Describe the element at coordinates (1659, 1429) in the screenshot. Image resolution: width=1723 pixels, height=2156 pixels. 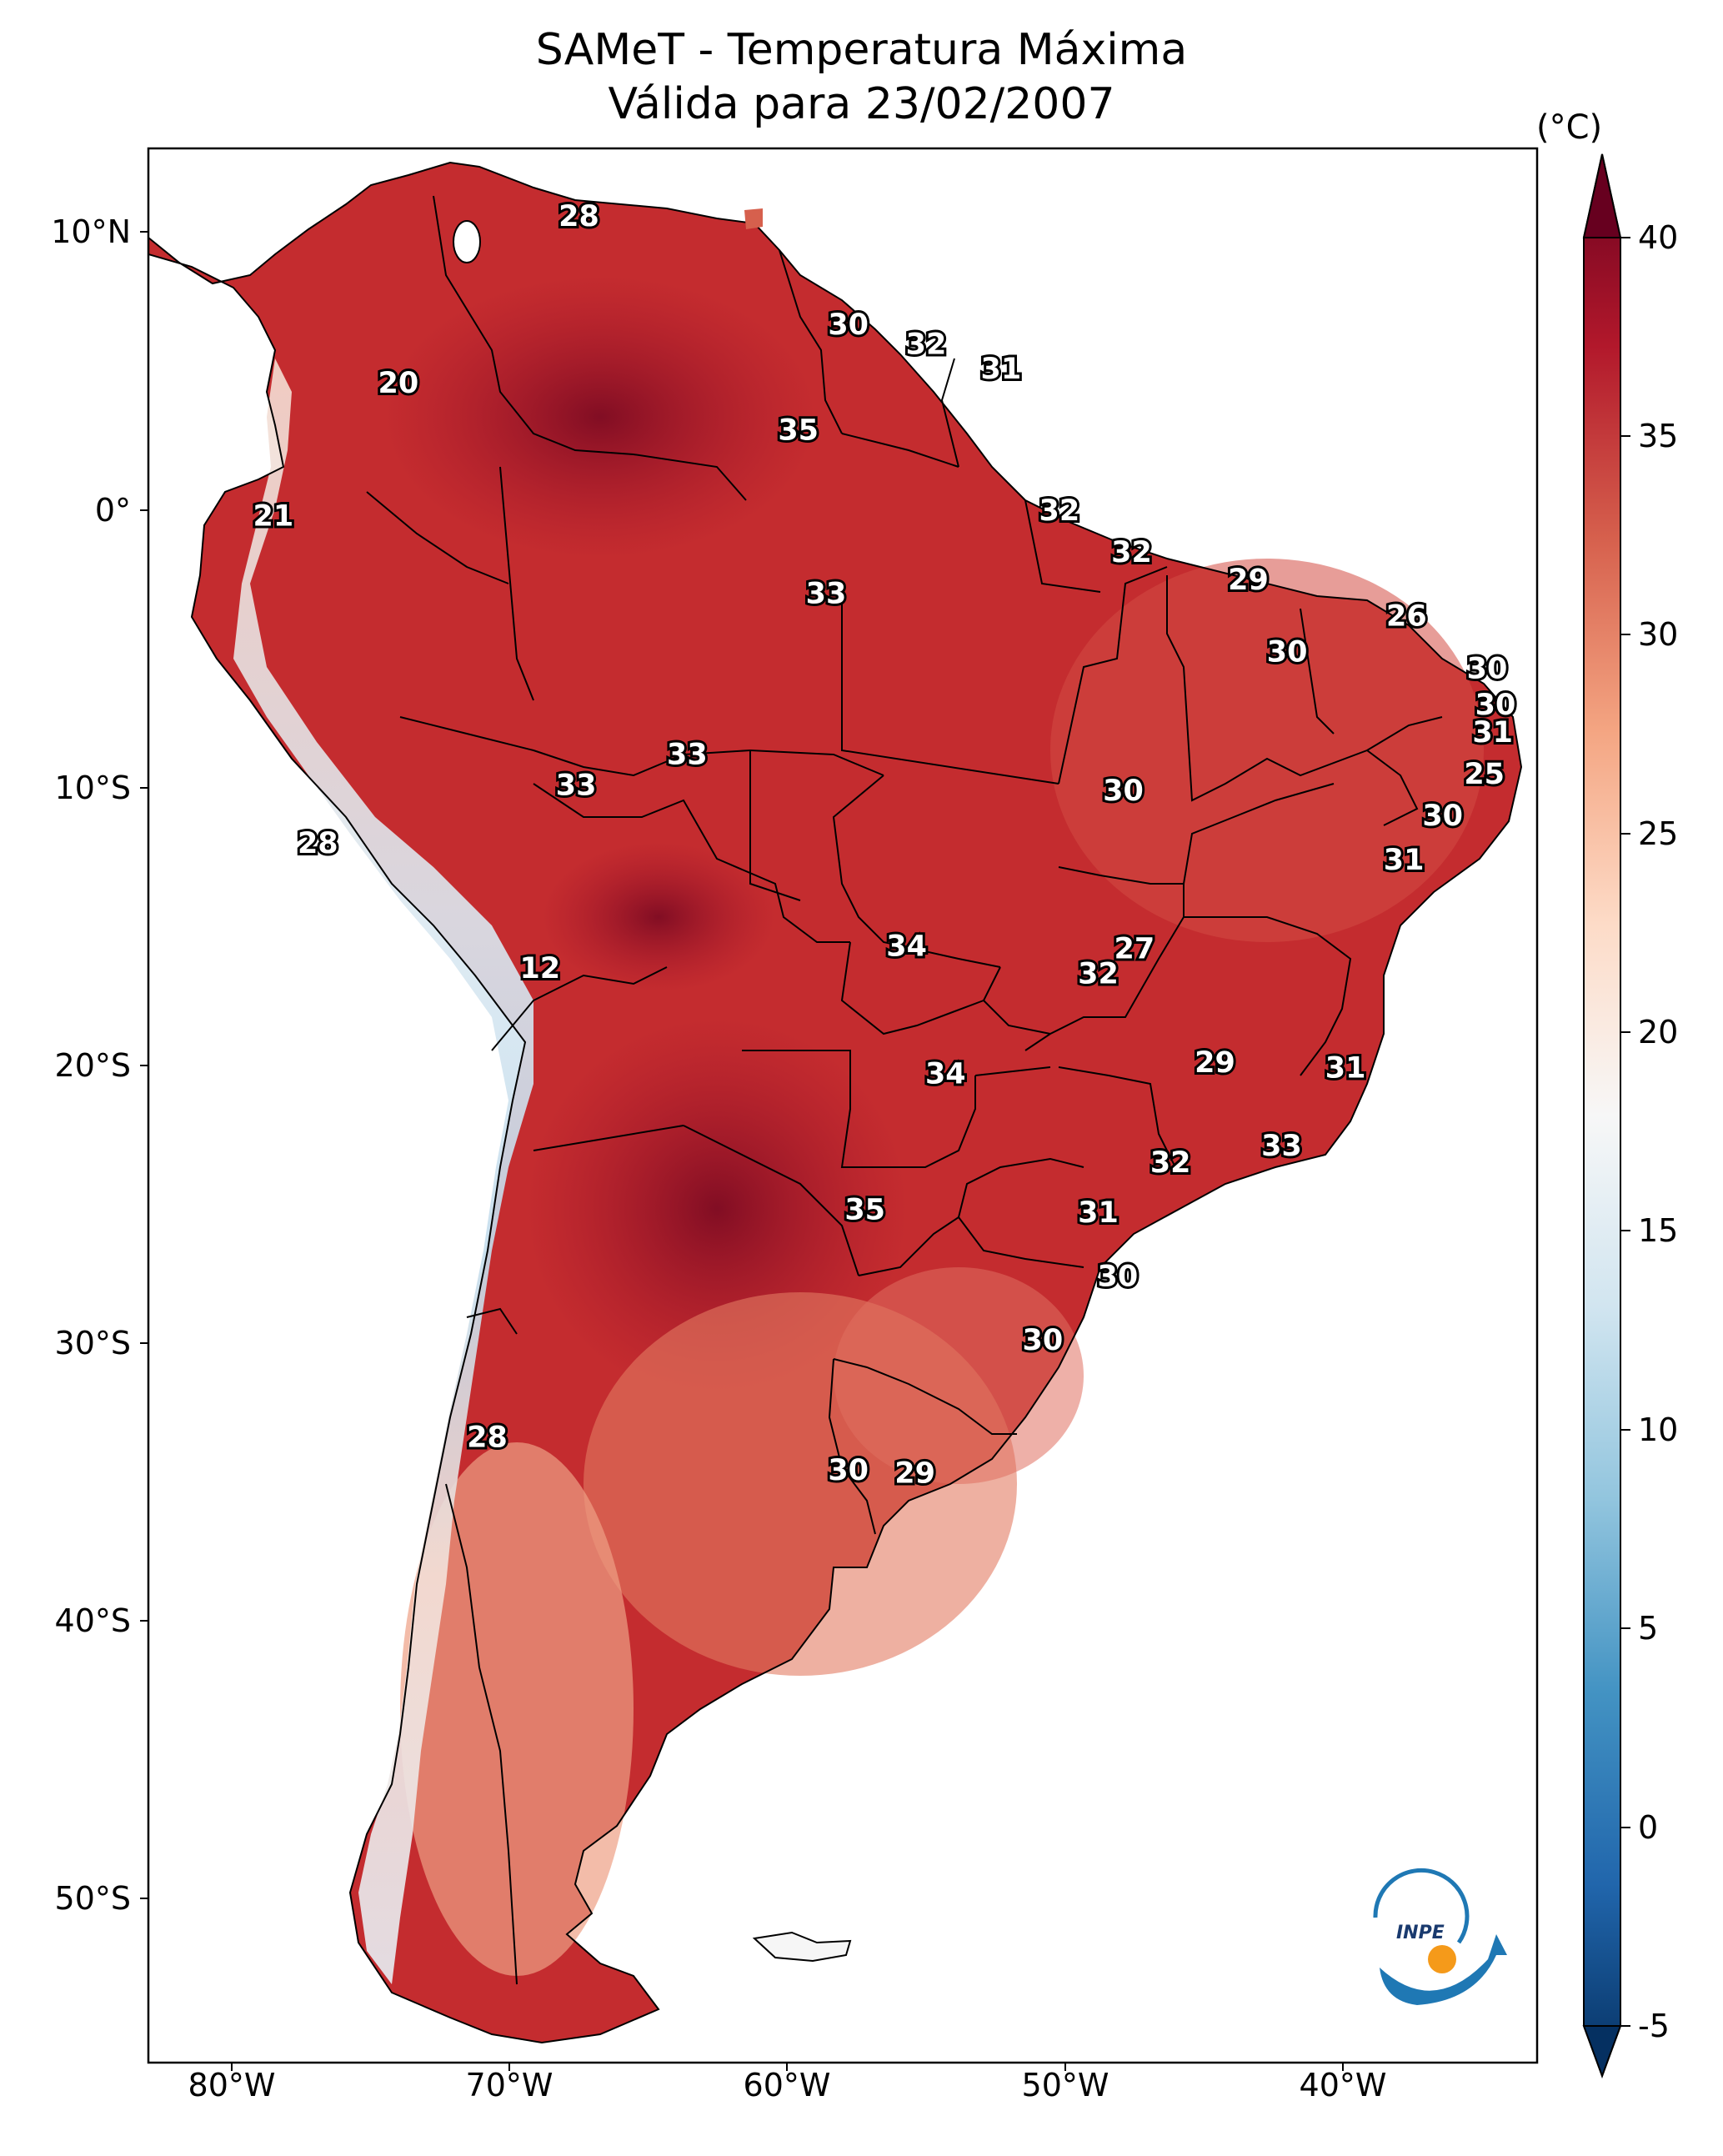
I see `colorbar-tick-10: 10` at that location.